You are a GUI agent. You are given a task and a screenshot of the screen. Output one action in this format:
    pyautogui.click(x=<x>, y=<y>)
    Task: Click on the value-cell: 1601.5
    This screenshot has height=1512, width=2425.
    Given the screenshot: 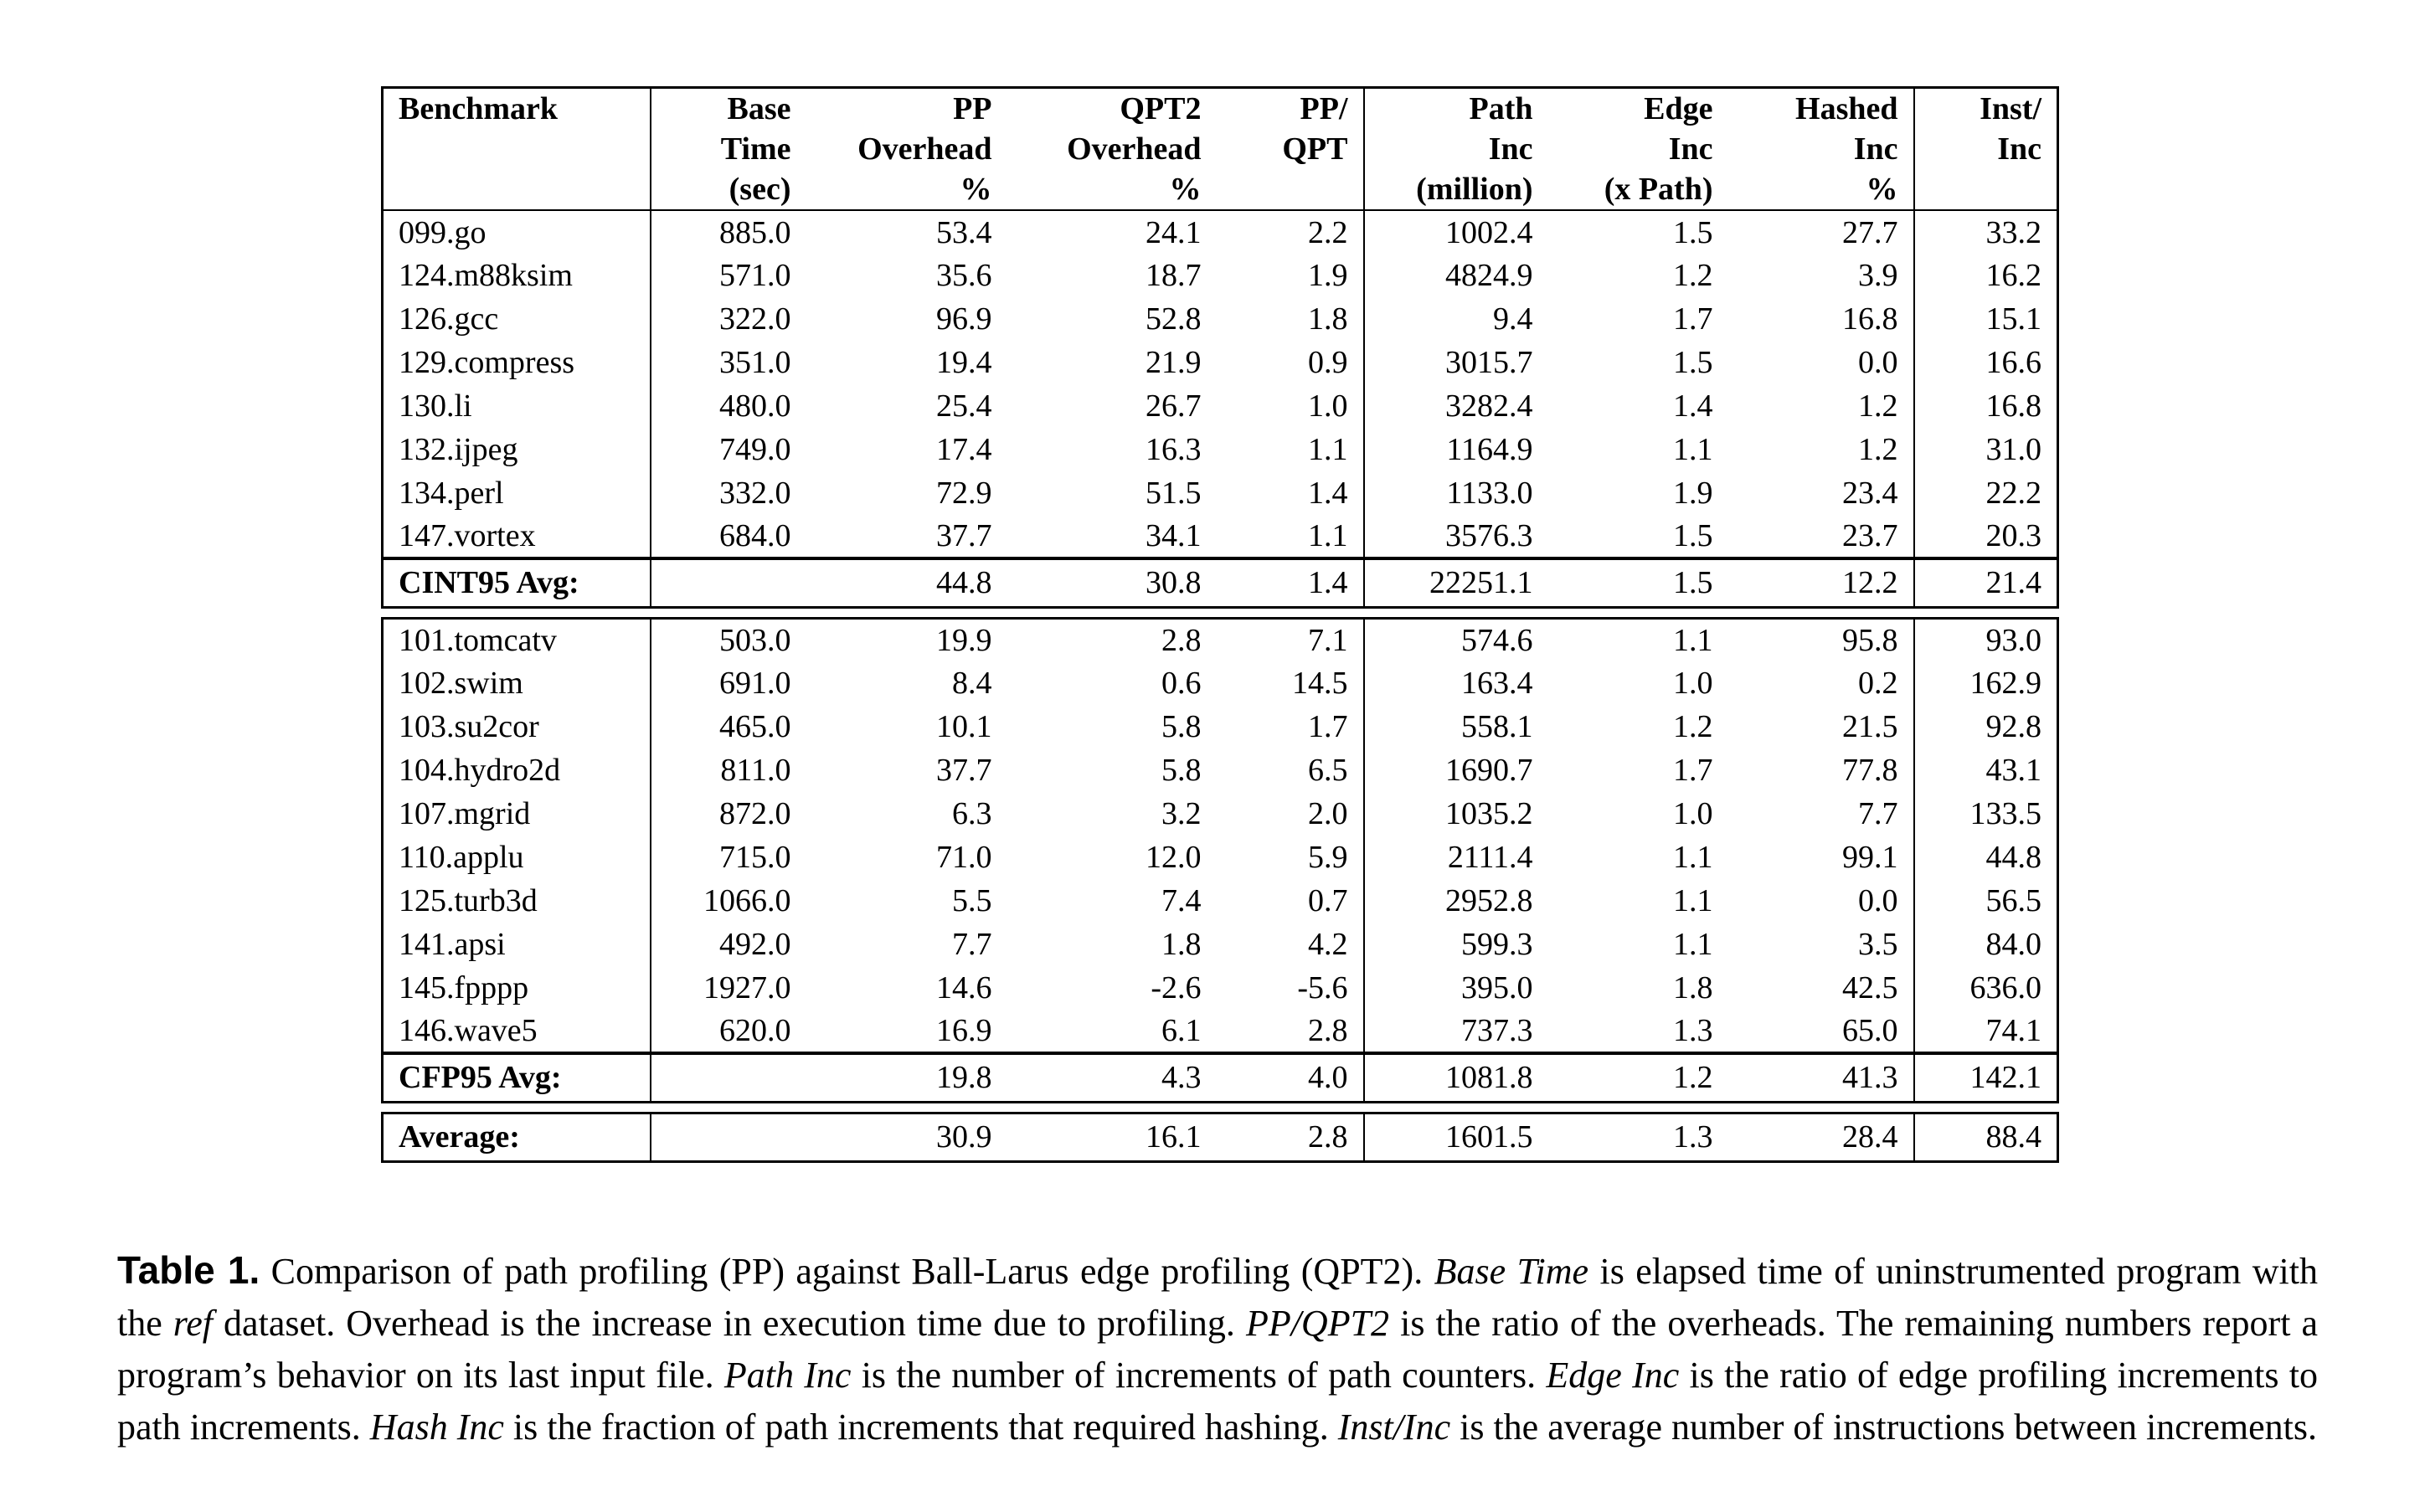 What is the action you would take?
    pyautogui.click(x=1489, y=1137)
    